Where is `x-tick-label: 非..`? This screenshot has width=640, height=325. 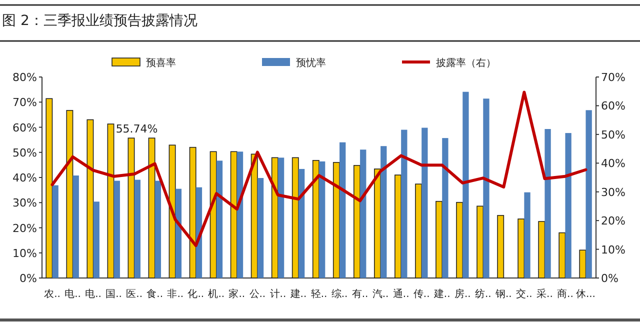
x-tick-label: 非.. is located at coordinates (175, 294).